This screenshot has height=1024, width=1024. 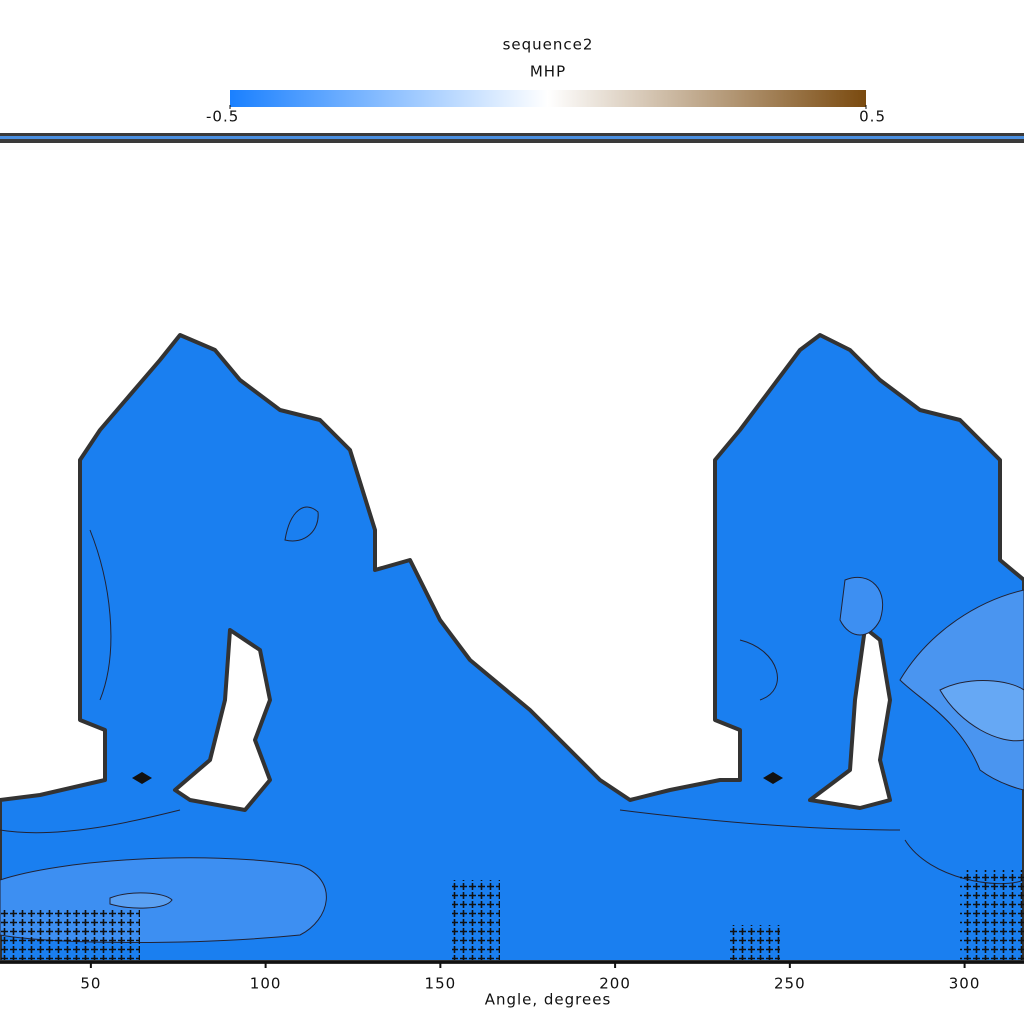 What do you see at coordinates (548, 72) in the screenshot?
I see `colorbar-label: MHP` at bounding box center [548, 72].